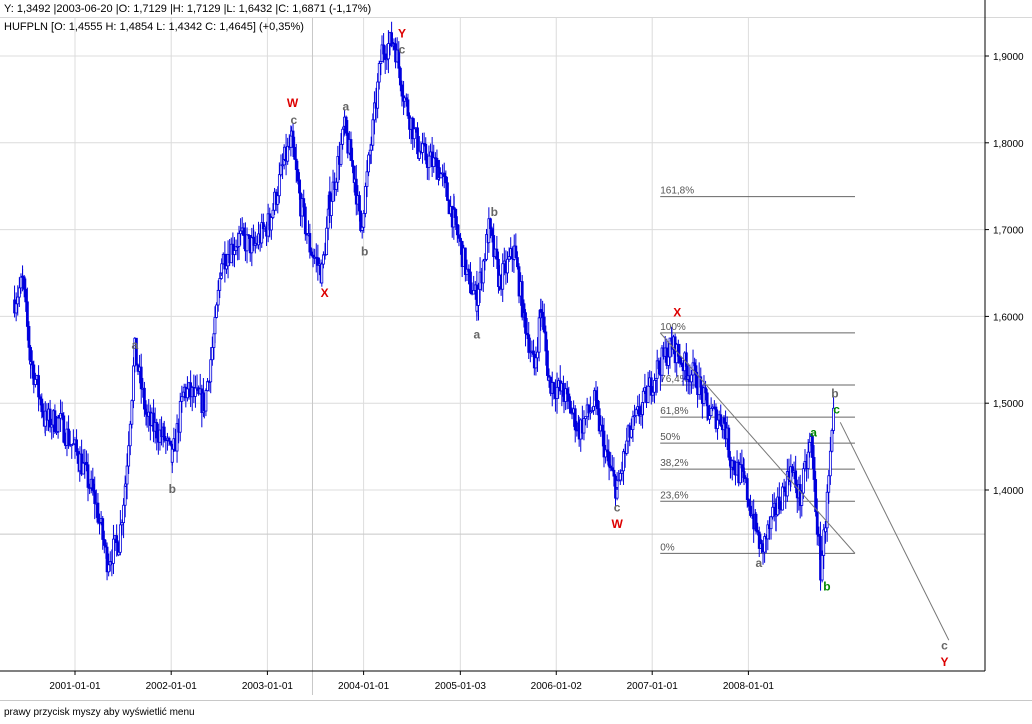  I want to click on trend-line, so click(894, 531).